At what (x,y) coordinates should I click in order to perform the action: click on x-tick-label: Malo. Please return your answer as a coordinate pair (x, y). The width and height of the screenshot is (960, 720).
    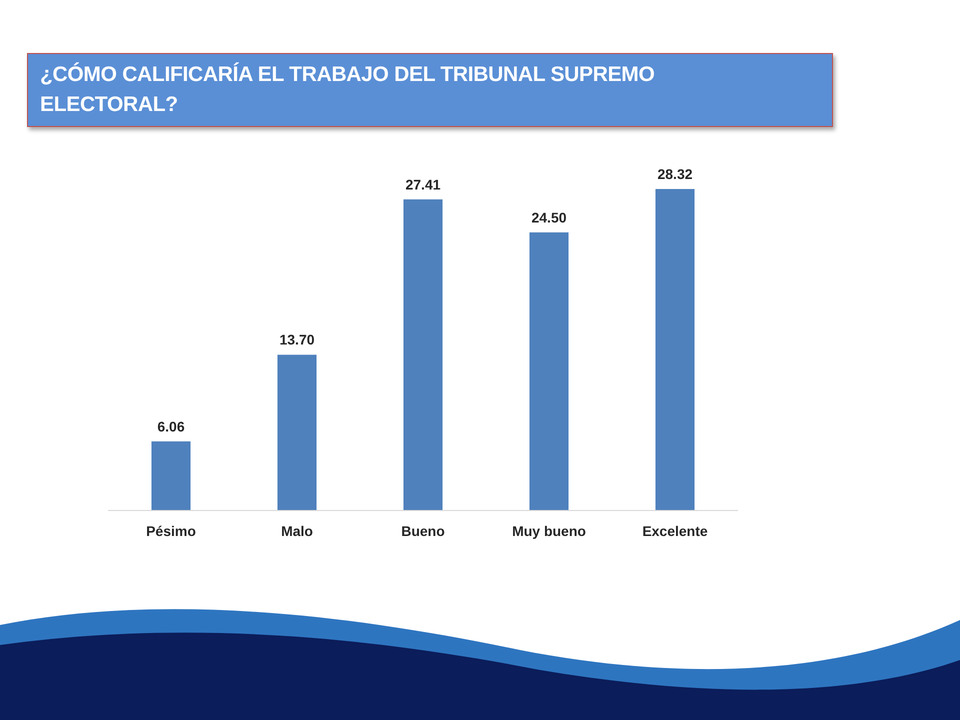
    Looking at the image, I should click on (297, 531).